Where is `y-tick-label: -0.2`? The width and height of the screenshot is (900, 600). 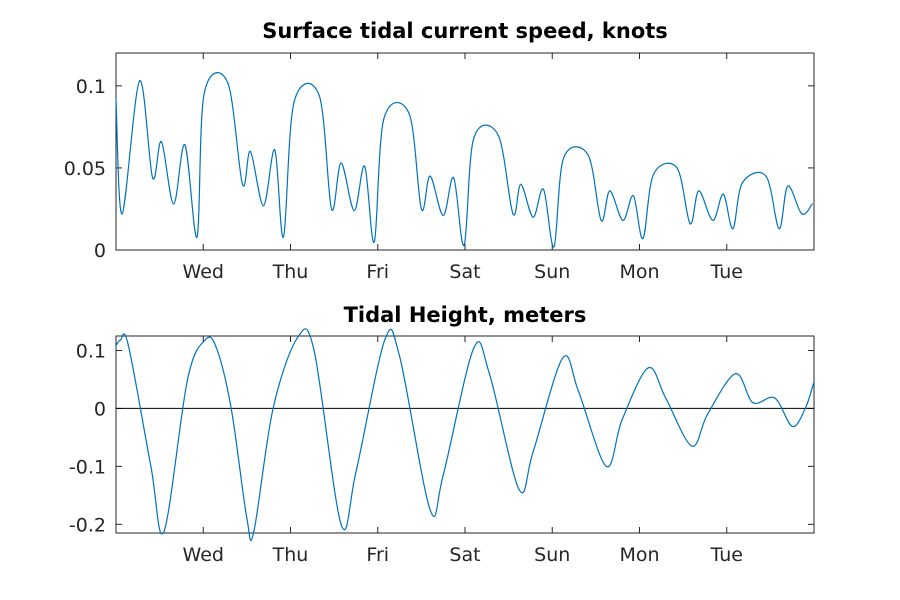
y-tick-label: -0.2 is located at coordinates (87, 525).